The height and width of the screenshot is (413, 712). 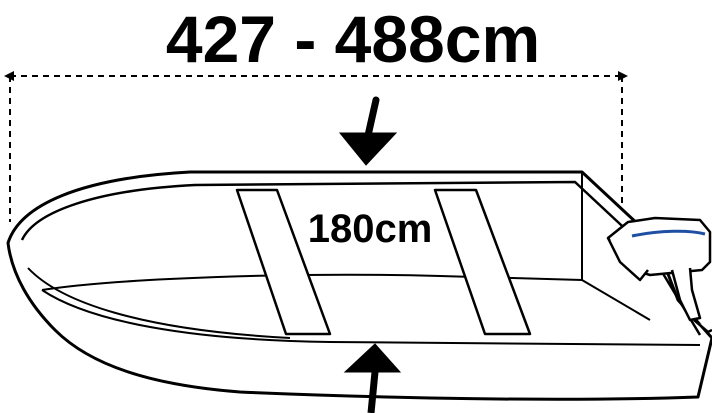 What do you see at coordinates (316, 76) in the screenshot?
I see `length-dimension-arrowheads` at bounding box center [316, 76].